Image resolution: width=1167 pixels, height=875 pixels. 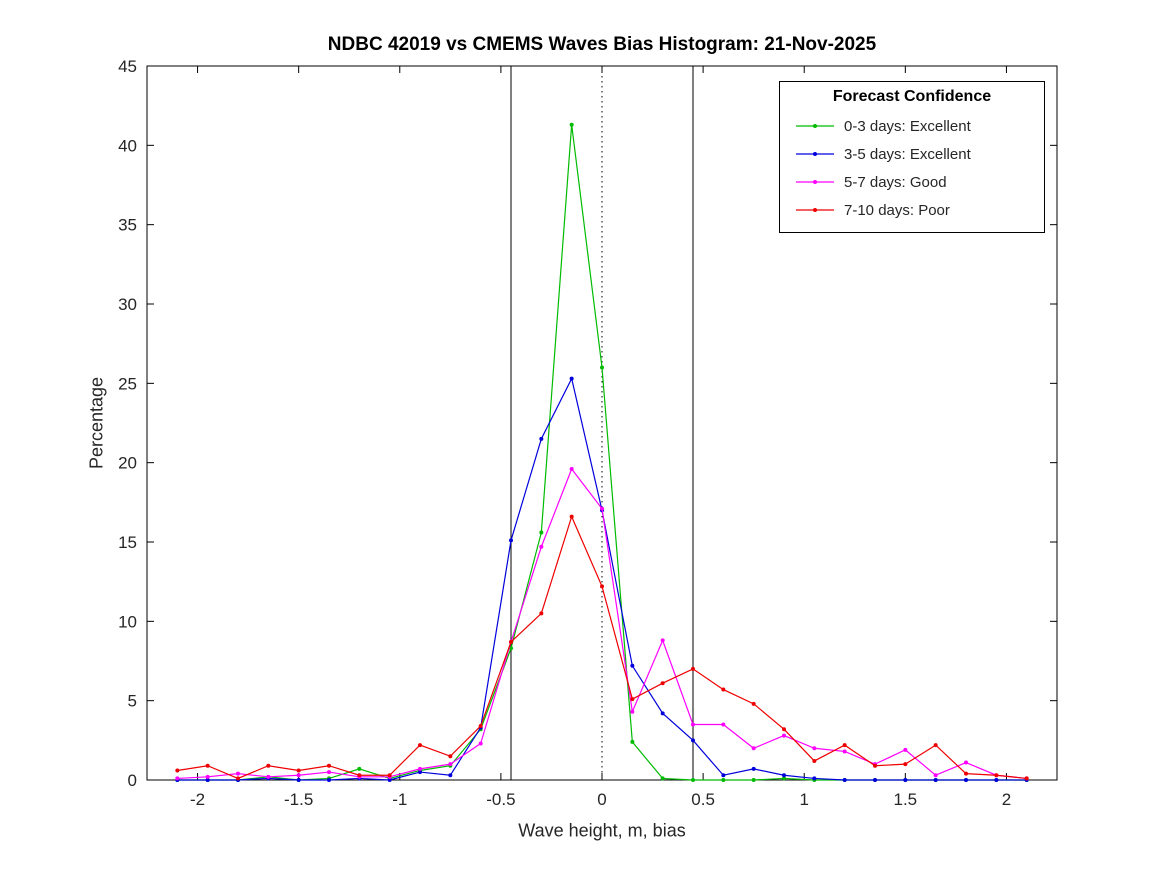 I want to click on y-axis-label: Percentage, so click(x=96, y=423).